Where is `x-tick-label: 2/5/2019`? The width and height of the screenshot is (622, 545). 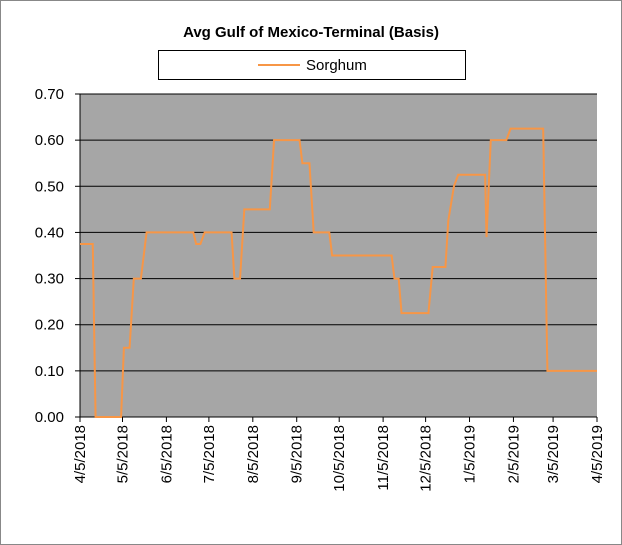
x-tick-label: 2/5/2019 is located at coordinates (513, 454).